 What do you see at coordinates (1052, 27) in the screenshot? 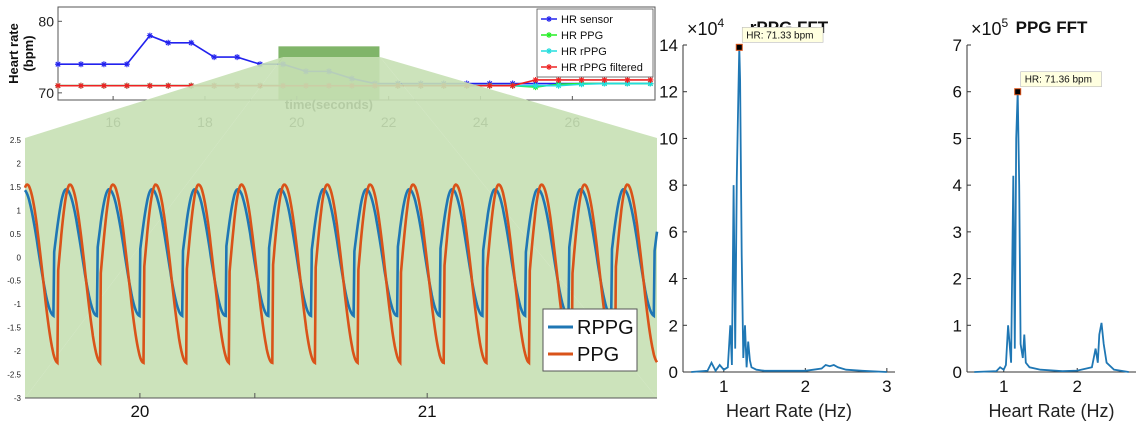
I see `chart-title: PPG FFT` at bounding box center [1052, 27].